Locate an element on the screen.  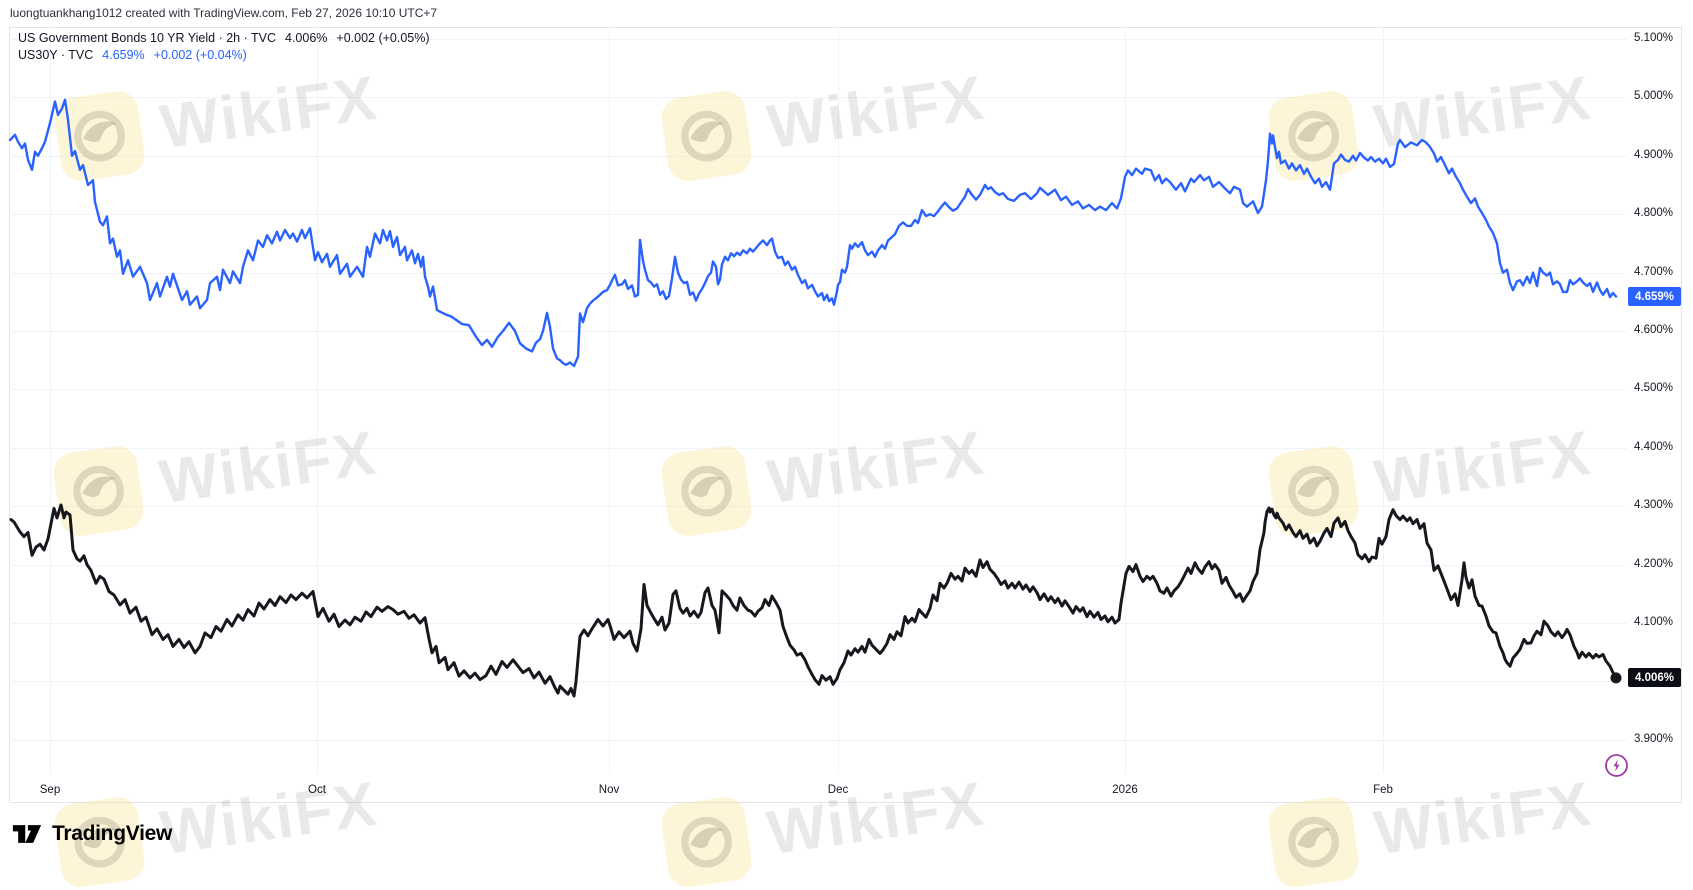
legend-row-us30y: US30Y · TVC 4.659% +0.002 (+0.04%) is located at coordinates (224, 55).